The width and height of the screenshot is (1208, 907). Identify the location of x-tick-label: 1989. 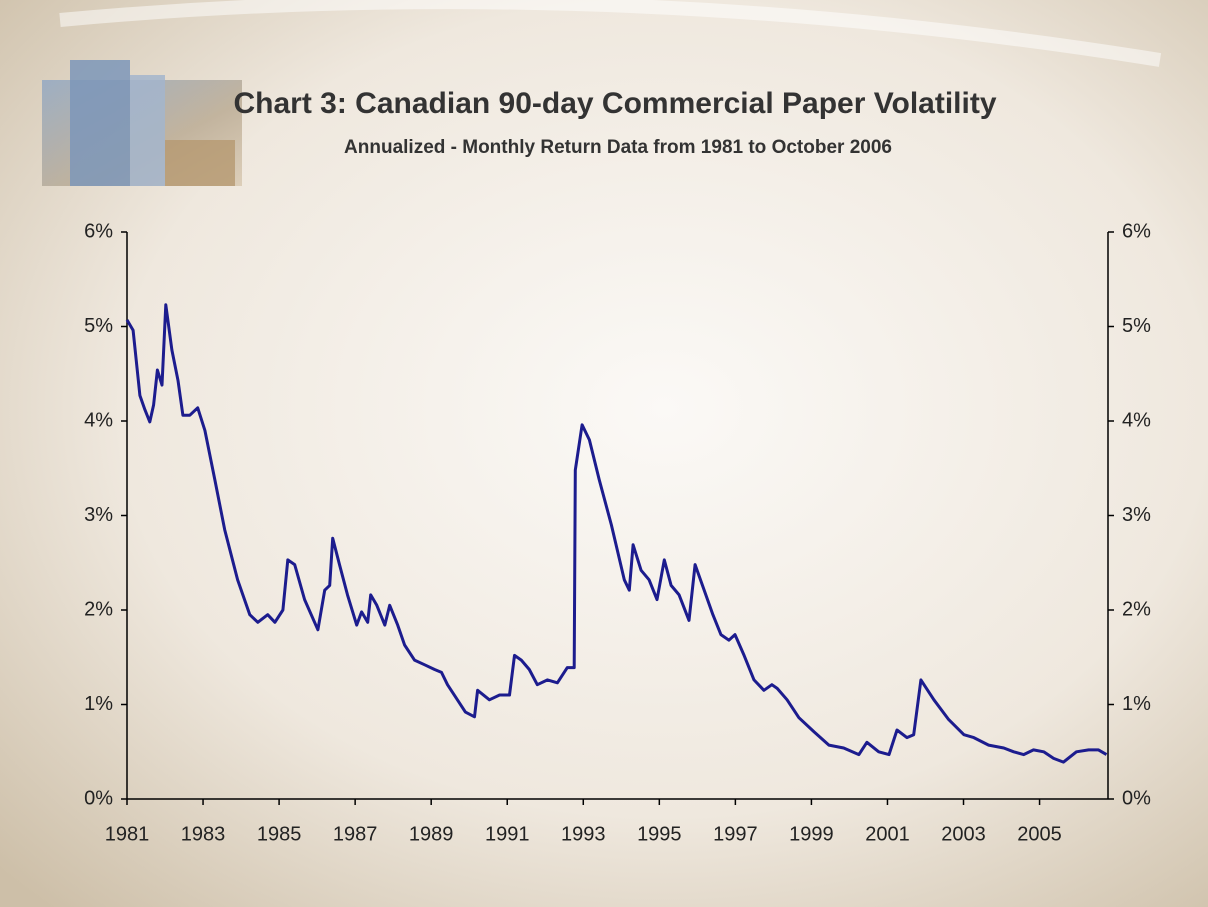
(431, 834).